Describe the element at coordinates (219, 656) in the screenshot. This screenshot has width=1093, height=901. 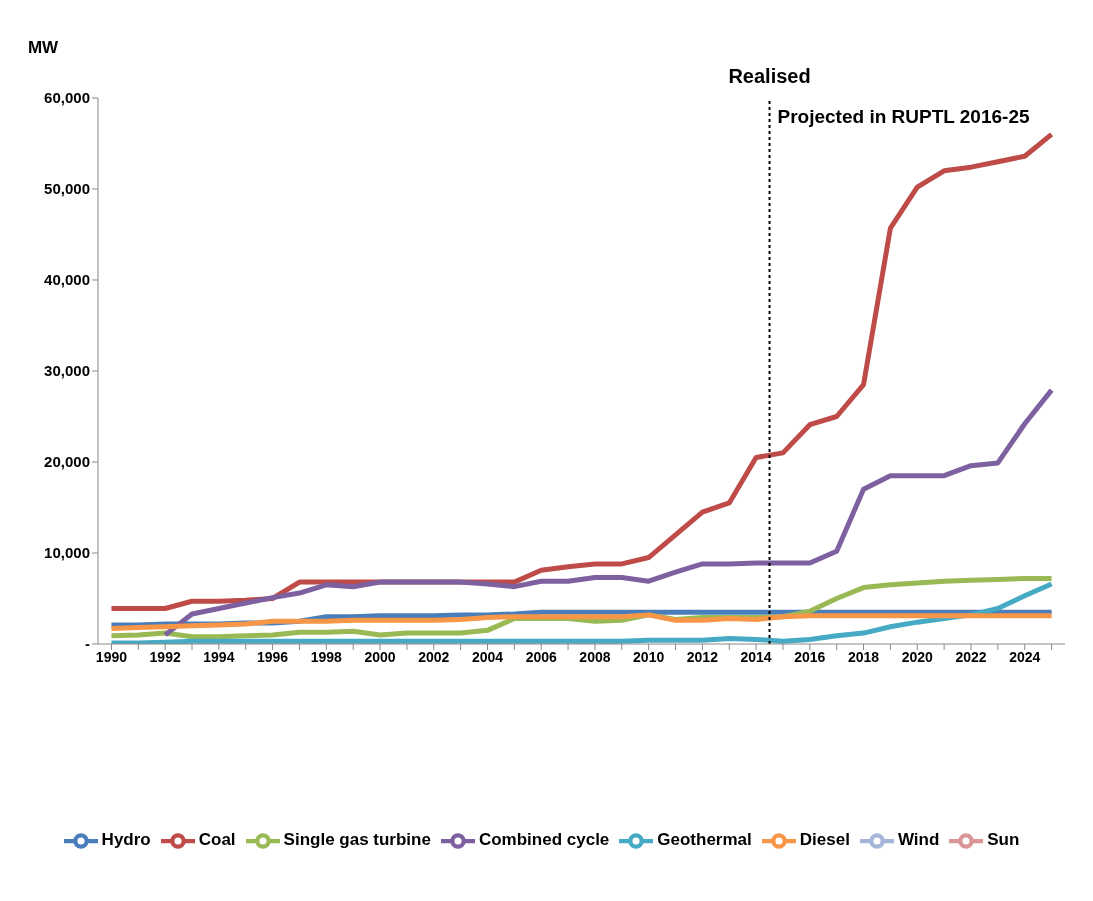
I see `x-tick-label: 1994` at that location.